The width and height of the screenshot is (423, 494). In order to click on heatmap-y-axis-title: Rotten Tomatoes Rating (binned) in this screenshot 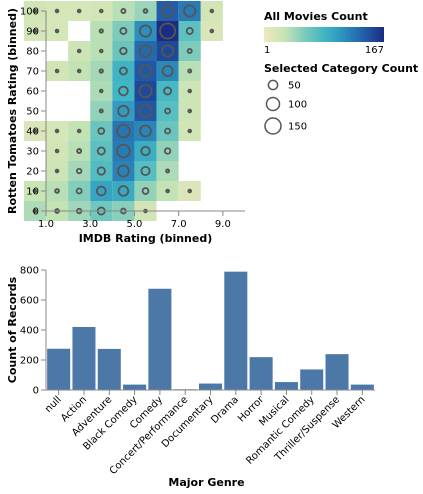, I will do `click(12, 111)`.